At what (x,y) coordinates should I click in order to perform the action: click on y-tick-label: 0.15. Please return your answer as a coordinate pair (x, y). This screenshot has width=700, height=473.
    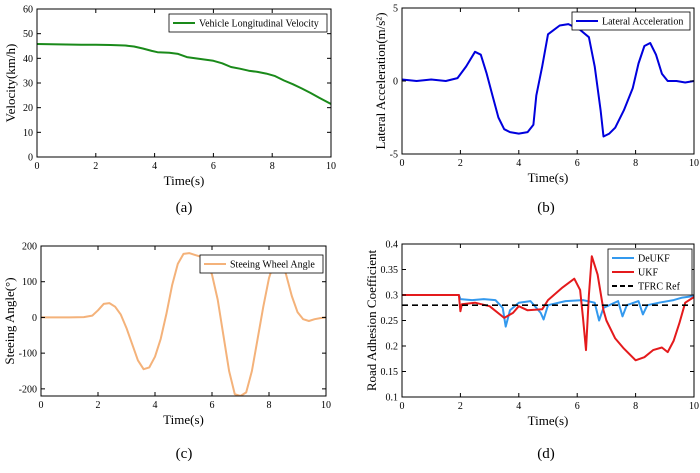
    Looking at the image, I should click on (390, 372).